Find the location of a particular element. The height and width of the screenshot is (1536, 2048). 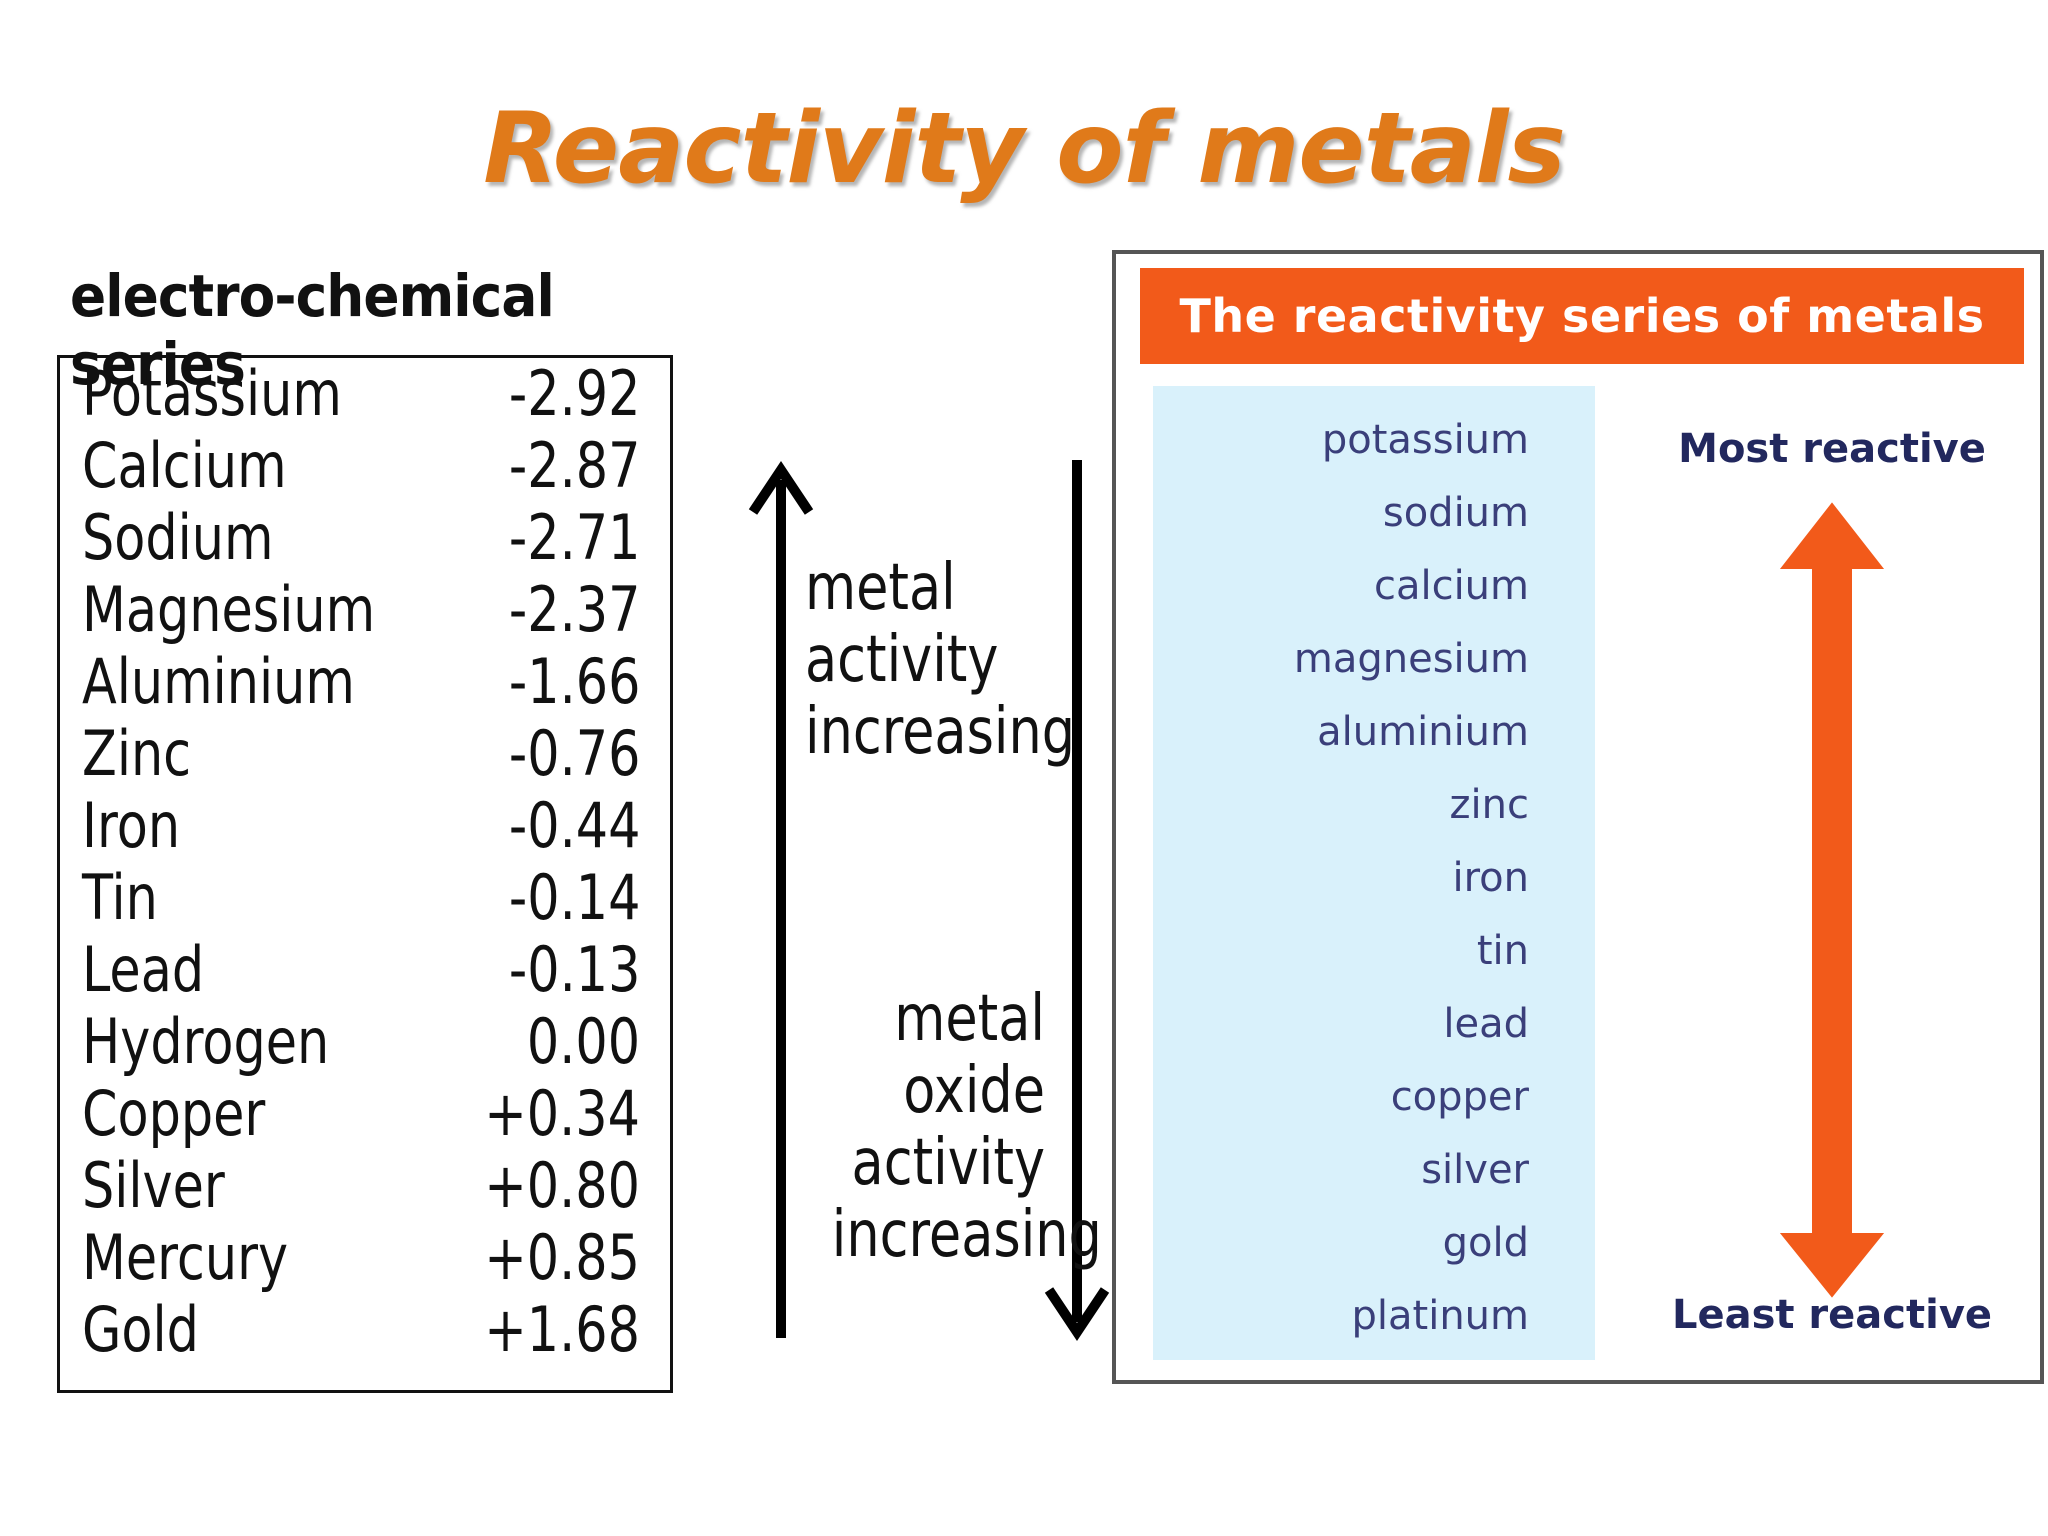

electro-chemical-series-heading: electro-chemical series is located at coordinates (312, 330).